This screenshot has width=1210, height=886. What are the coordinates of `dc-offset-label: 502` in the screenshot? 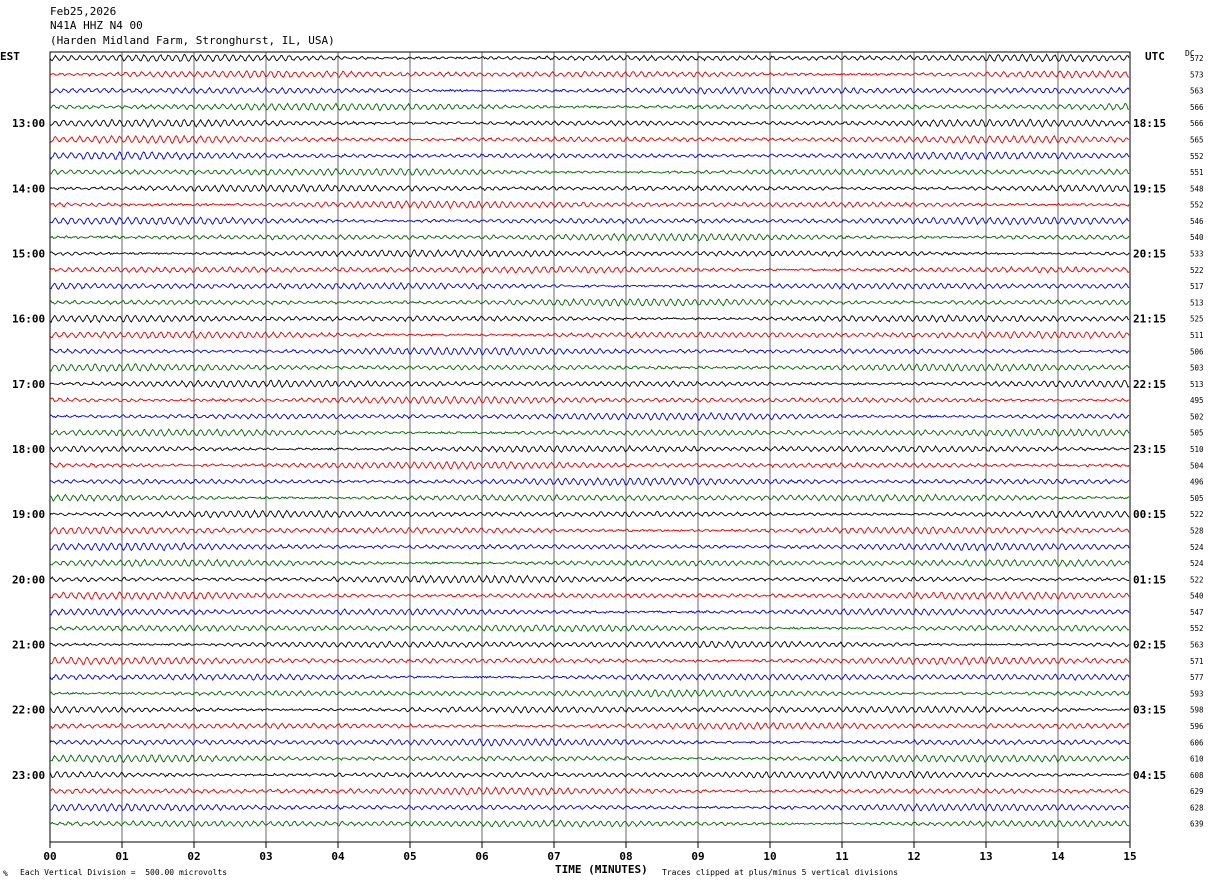 It's located at (1197, 416).